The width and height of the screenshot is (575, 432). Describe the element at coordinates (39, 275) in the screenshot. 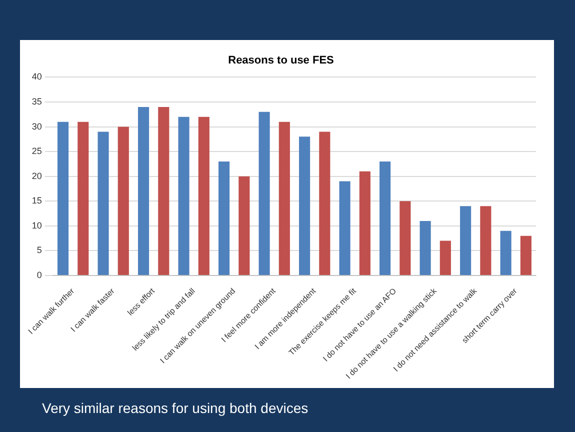

I see `y-tick-label: 0` at that location.